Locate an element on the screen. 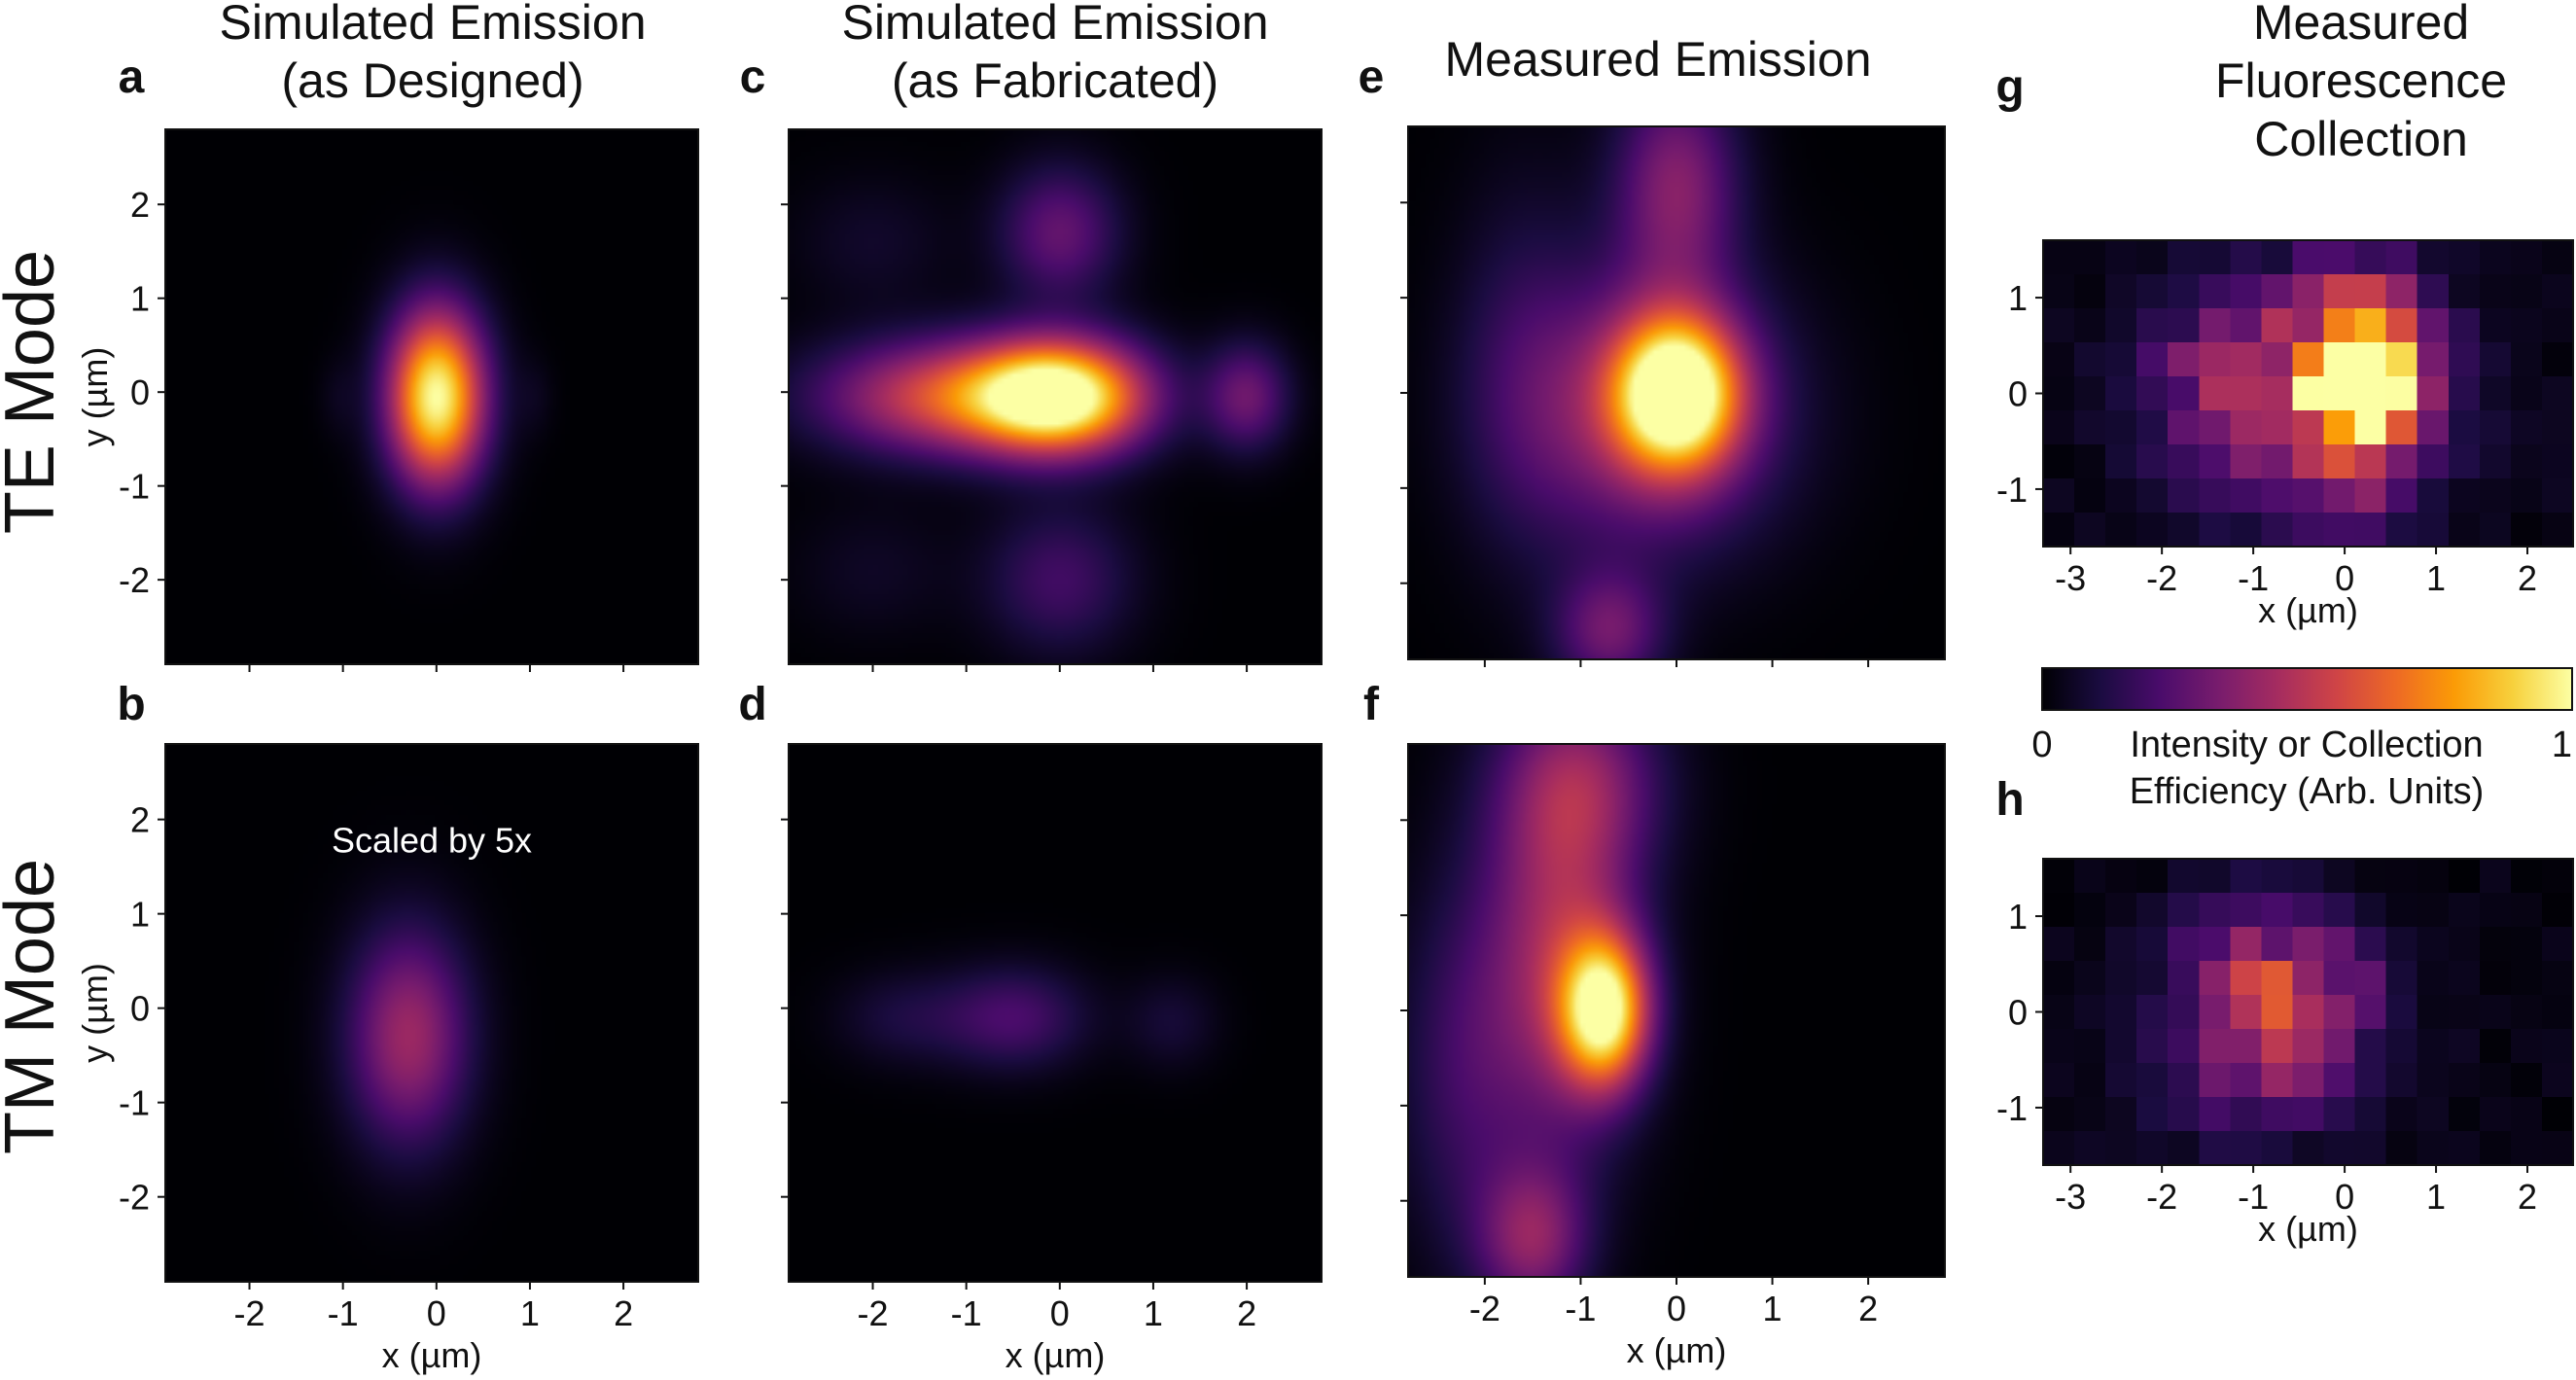 Image resolution: width=2576 pixels, height=1380 pixels. panel-label-d: d is located at coordinates (752, 704).